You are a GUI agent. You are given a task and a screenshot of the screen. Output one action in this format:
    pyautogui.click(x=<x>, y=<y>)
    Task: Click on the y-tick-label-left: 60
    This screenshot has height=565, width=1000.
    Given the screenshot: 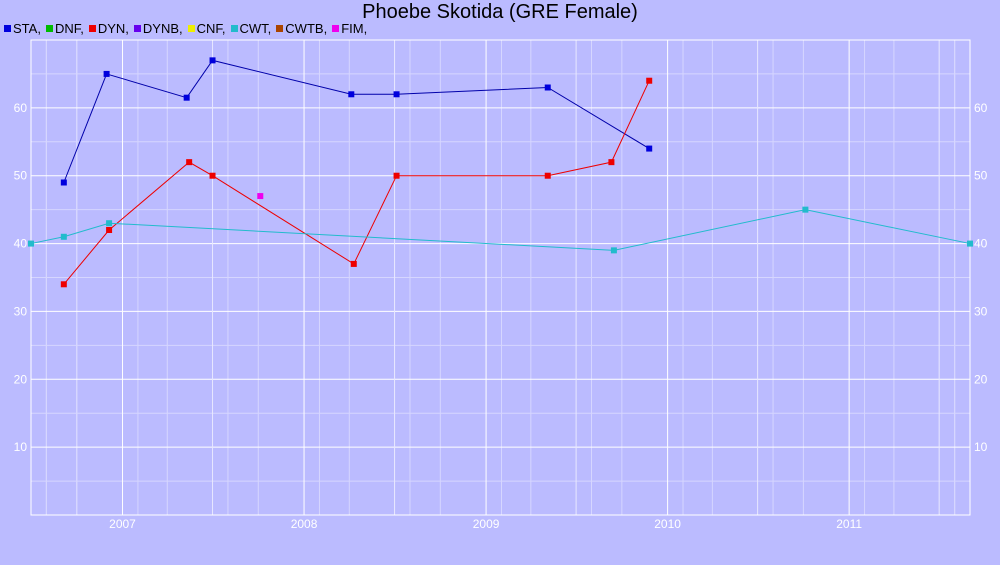 What is the action you would take?
    pyautogui.click(x=21, y=108)
    